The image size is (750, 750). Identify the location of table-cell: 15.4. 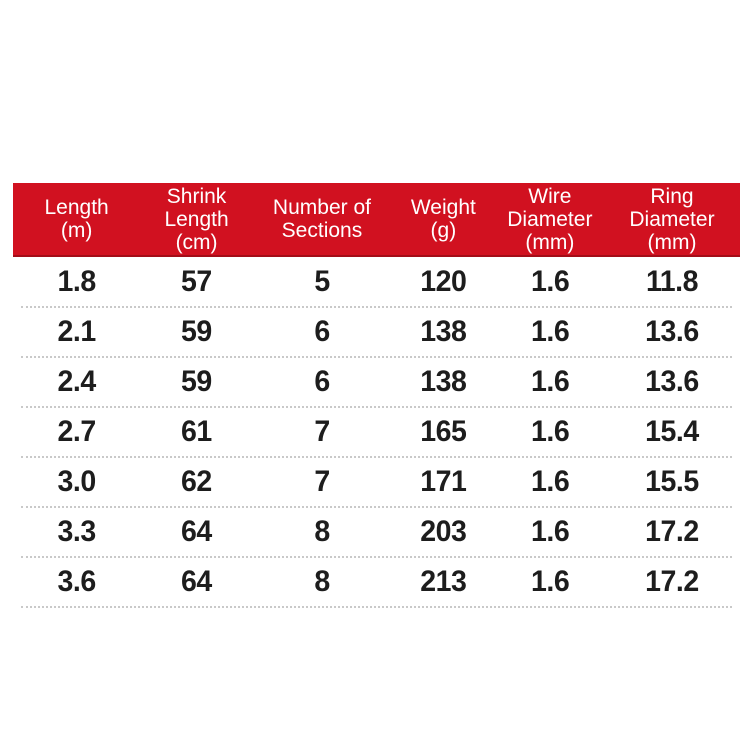
(672, 431).